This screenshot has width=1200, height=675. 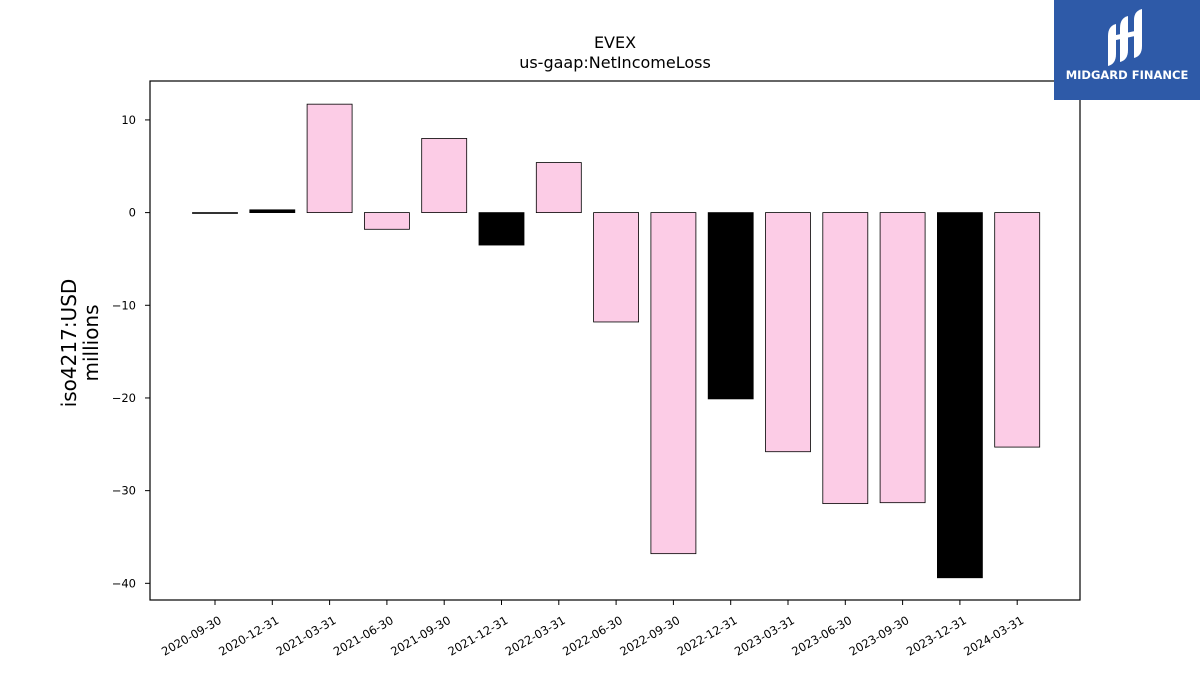 What do you see at coordinates (124, 583) in the screenshot?
I see `y-tick-label: −40` at bounding box center [124, 583].